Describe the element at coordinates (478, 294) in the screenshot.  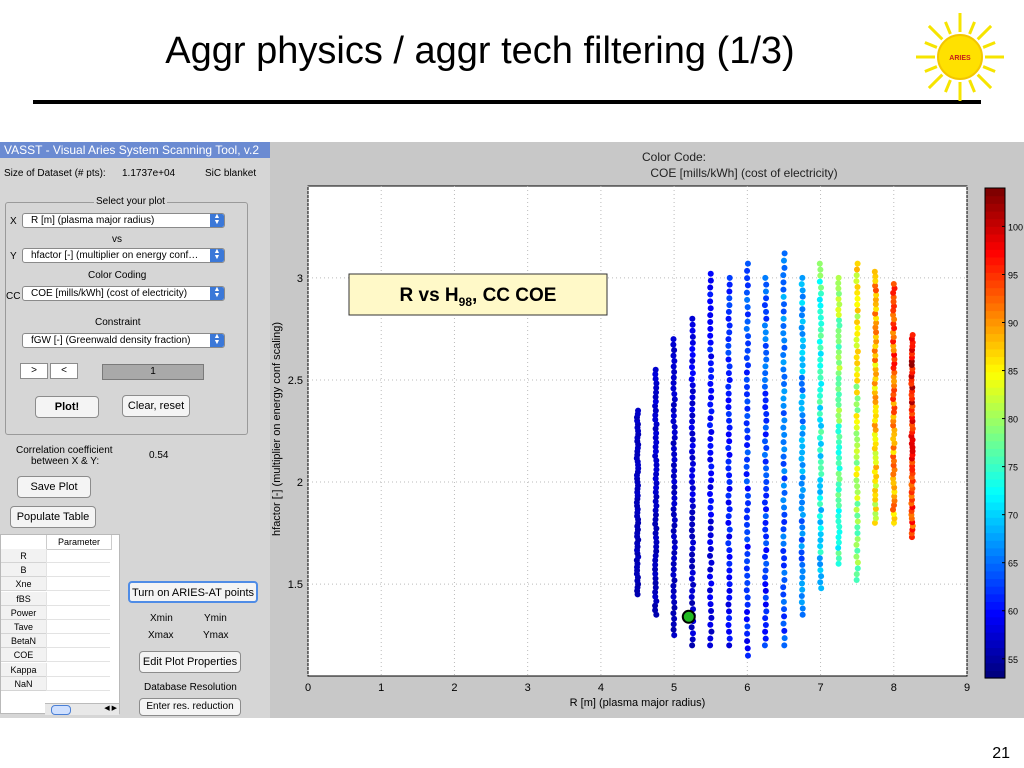
I see `annotation-box: R vs H98, CC COE` at that location.